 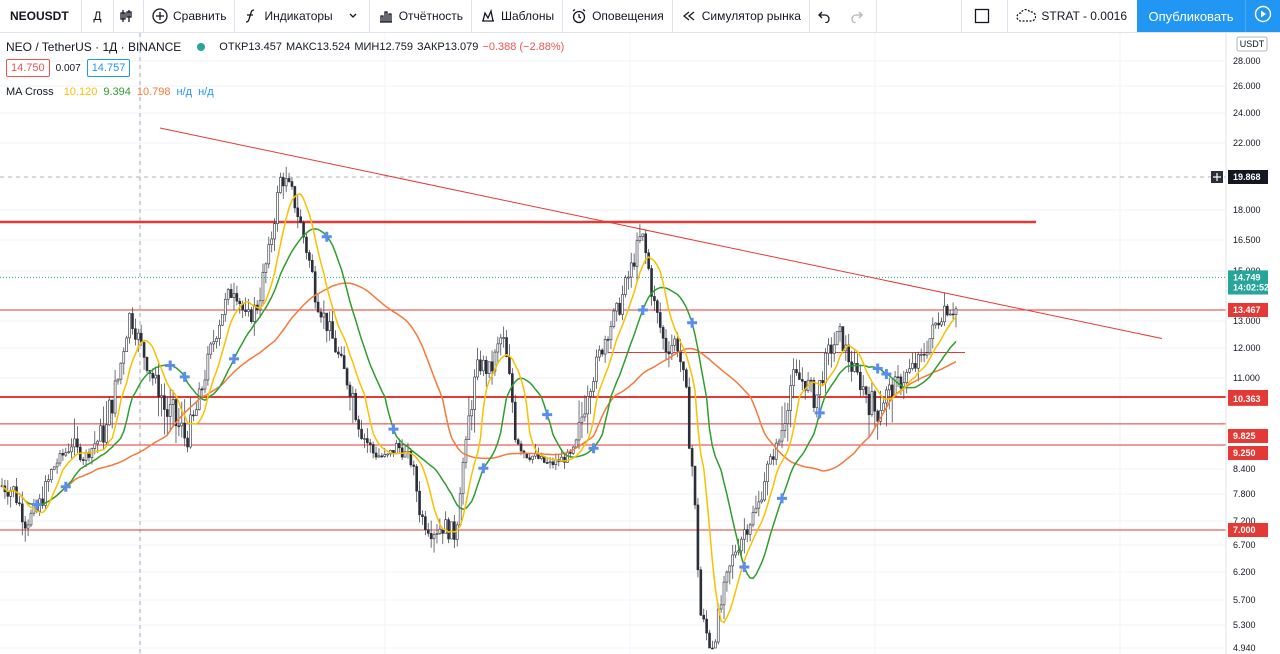 I want to click on buy-button: 14.757, so click(x=108, y=68).